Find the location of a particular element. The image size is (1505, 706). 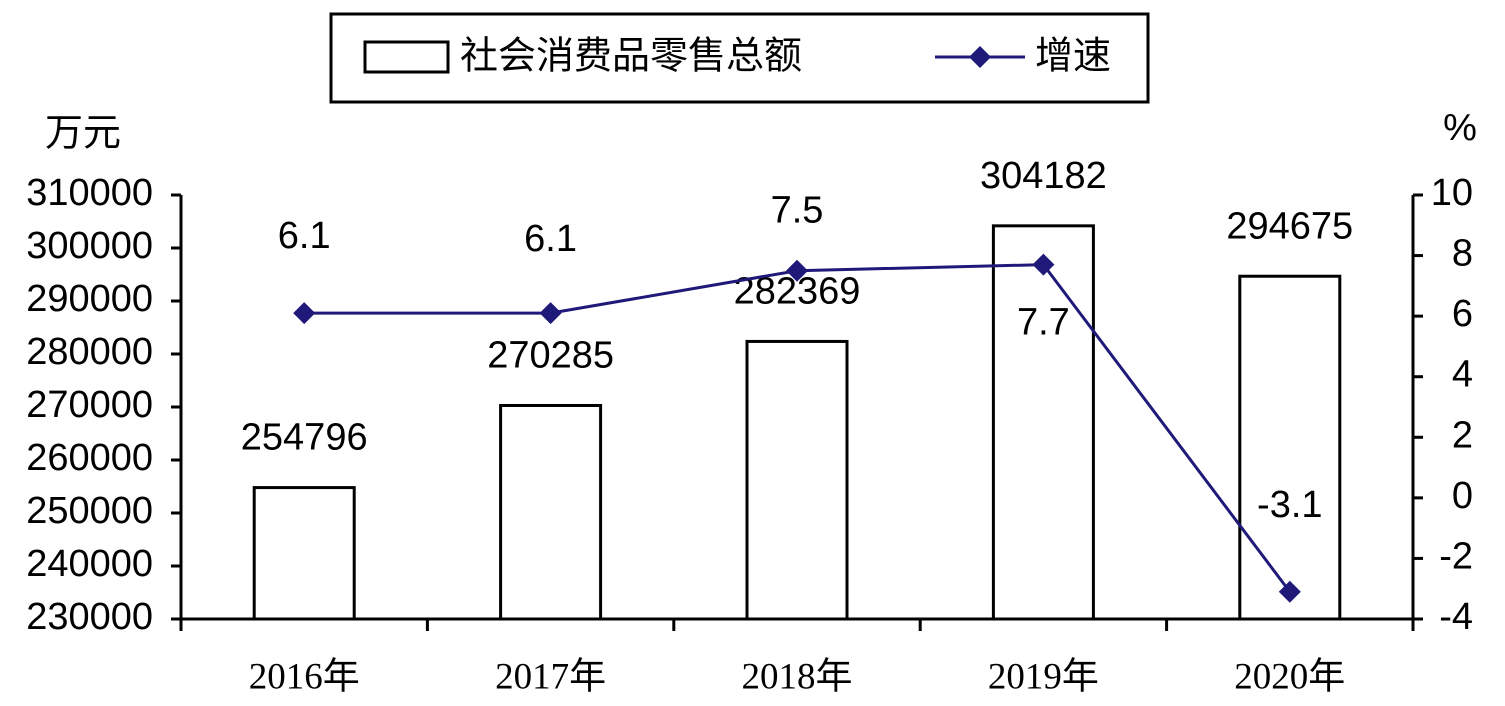

y-axis-unit: 万元 is located at coordinates (83, 133).